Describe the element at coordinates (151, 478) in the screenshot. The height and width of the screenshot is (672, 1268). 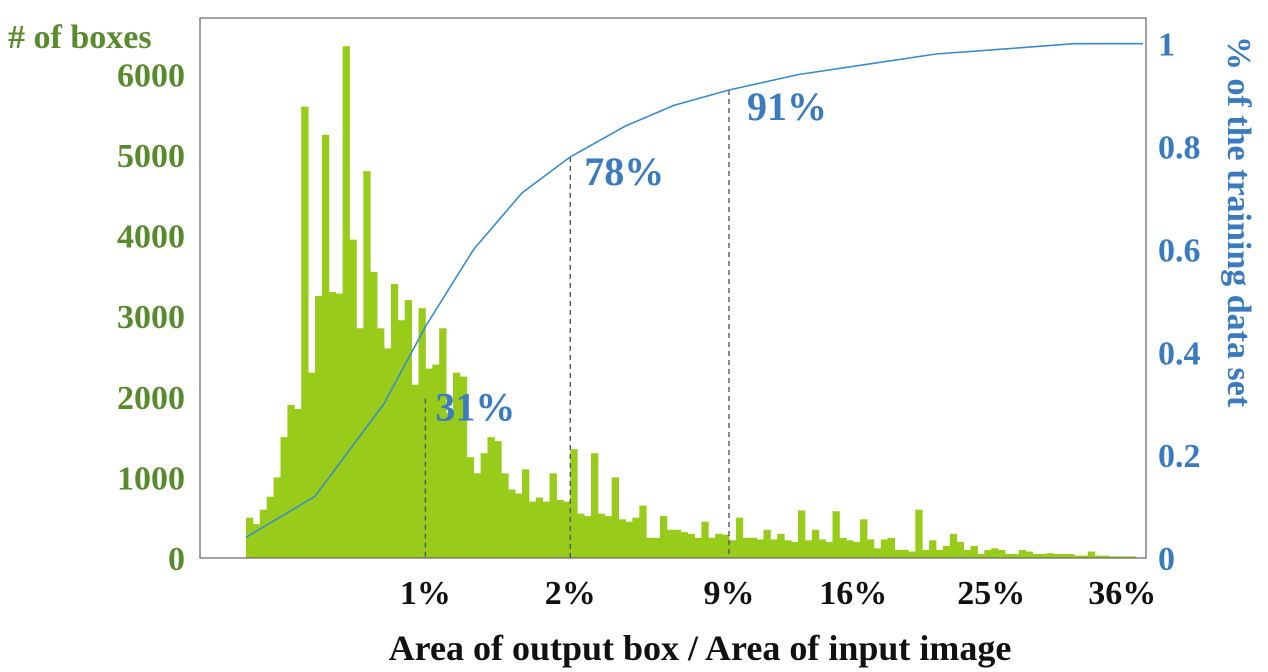
I see `y-left-tick-label: 1000` at that location.